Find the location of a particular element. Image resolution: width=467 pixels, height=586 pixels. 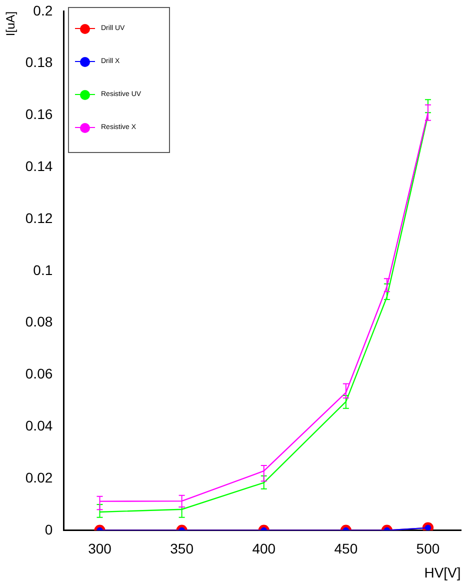

y-tick-label: 0.06 is located at coordinates (39, 374).